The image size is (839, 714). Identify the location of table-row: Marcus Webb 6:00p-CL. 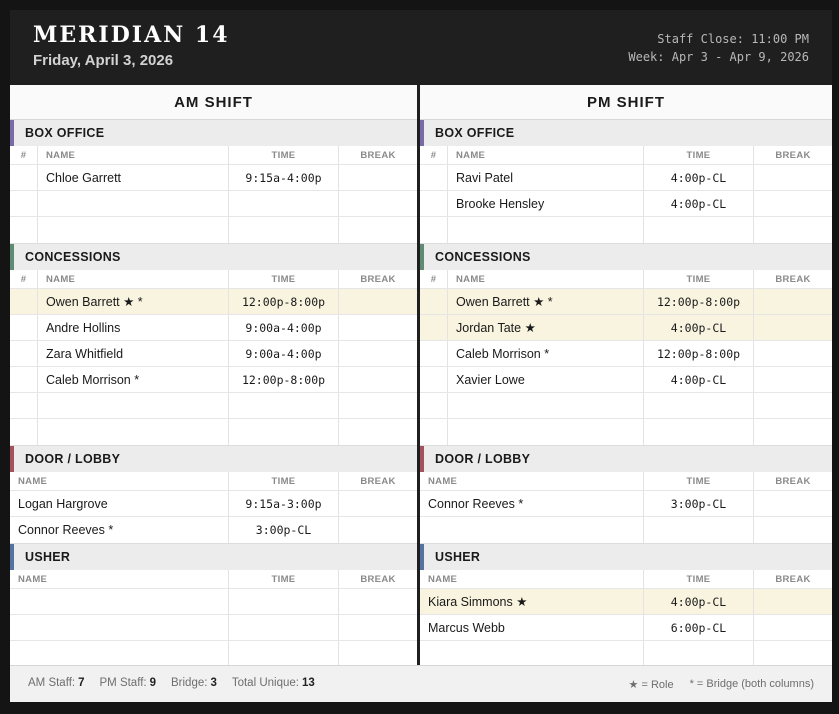
(626, 628).